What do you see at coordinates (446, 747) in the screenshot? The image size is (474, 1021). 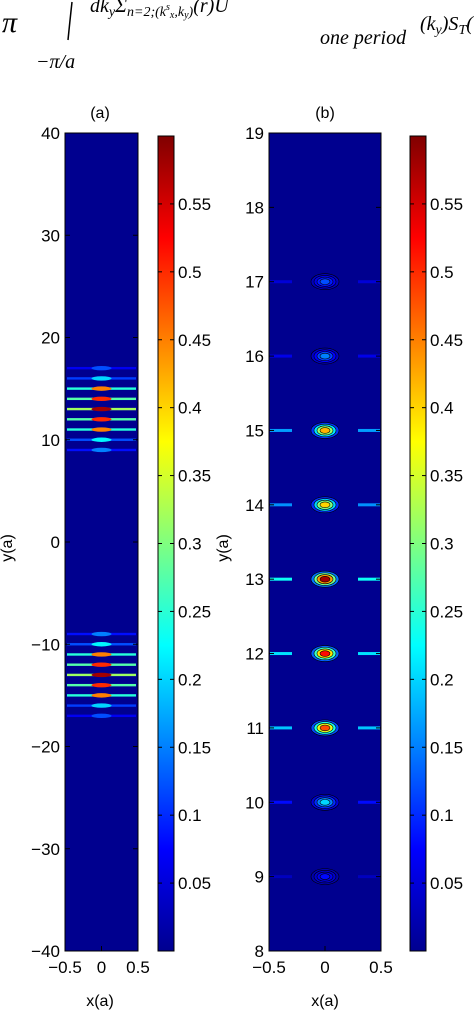 I see `colorbar-tick-label: 0.15` at bounding box center [446, 747].